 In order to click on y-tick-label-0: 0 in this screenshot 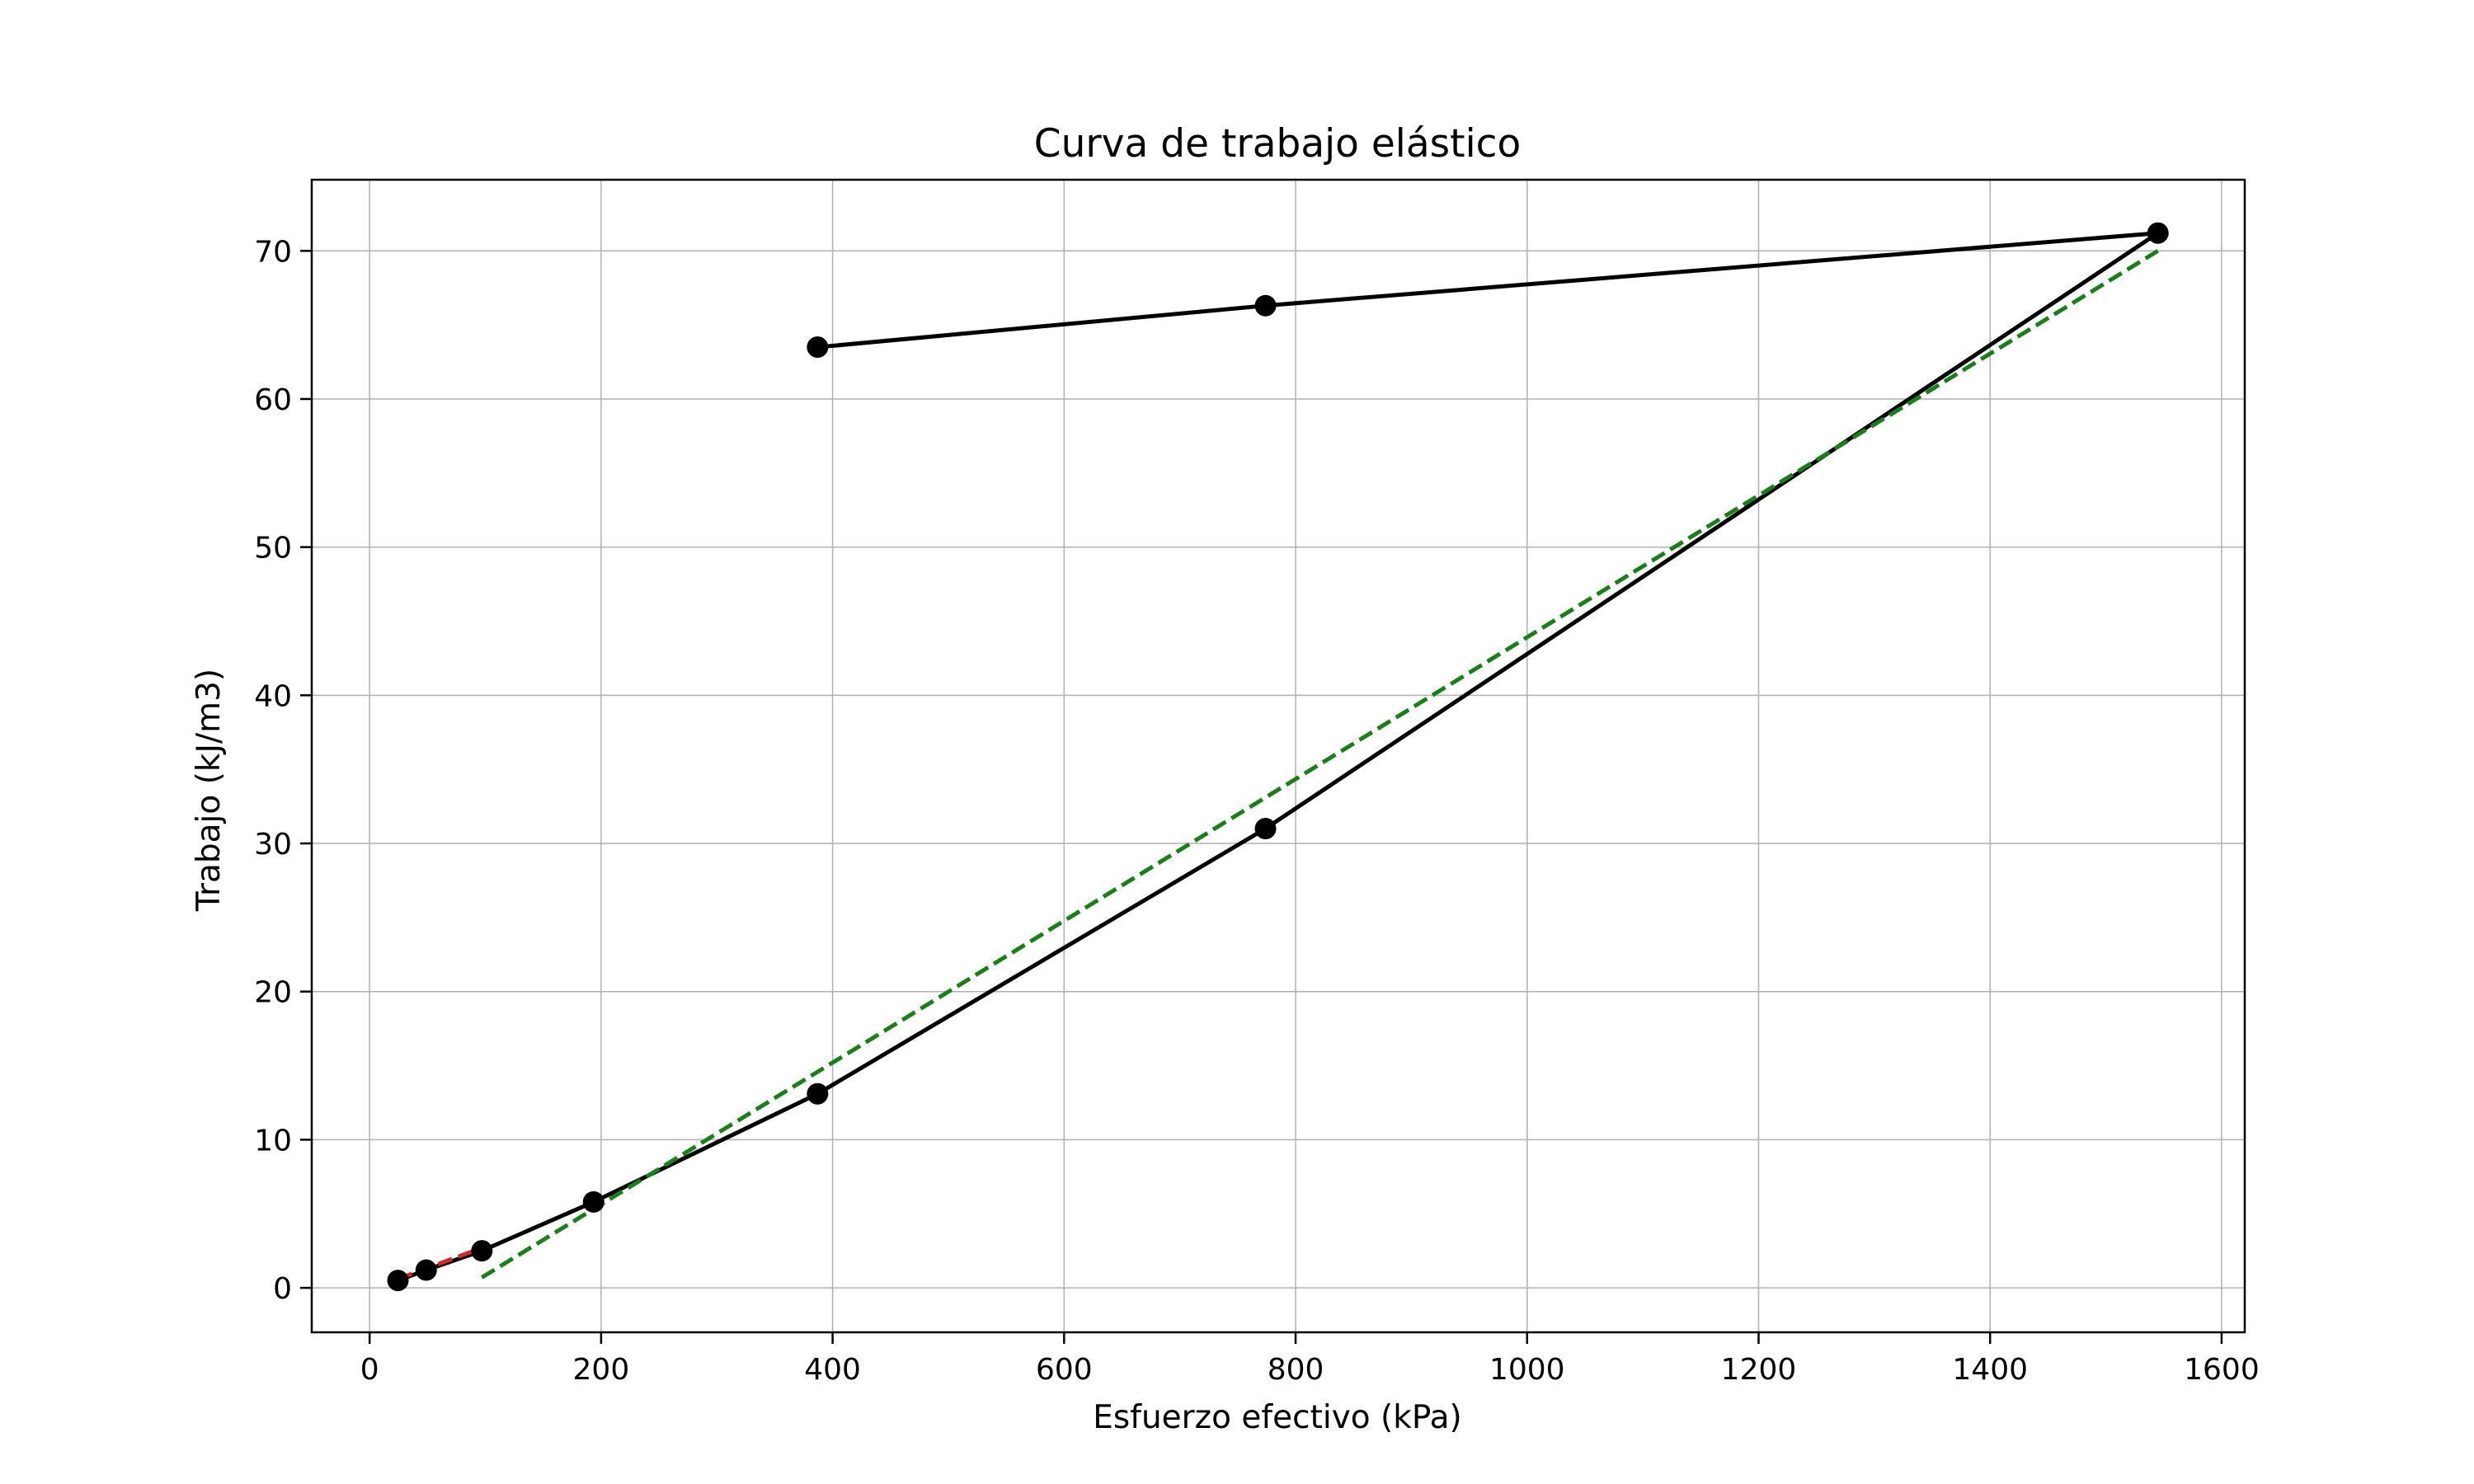, I will do `click(282, 1289)`.